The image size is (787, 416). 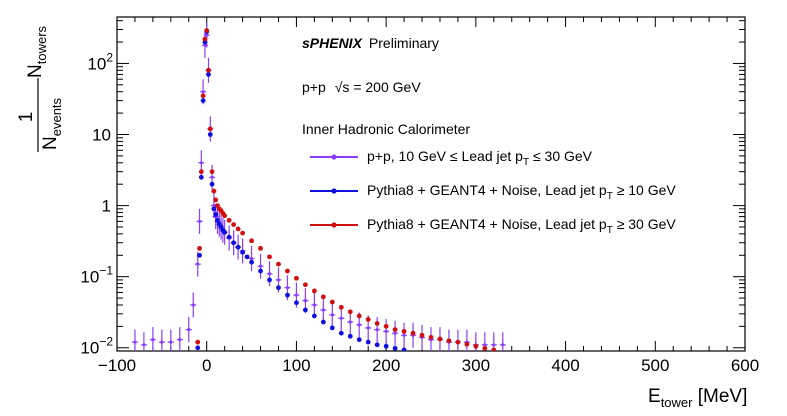 What do you see at coordinates (386, 365) in the screenshot?
I see `x-tick-label: 200` at bounding box center [386, 365].